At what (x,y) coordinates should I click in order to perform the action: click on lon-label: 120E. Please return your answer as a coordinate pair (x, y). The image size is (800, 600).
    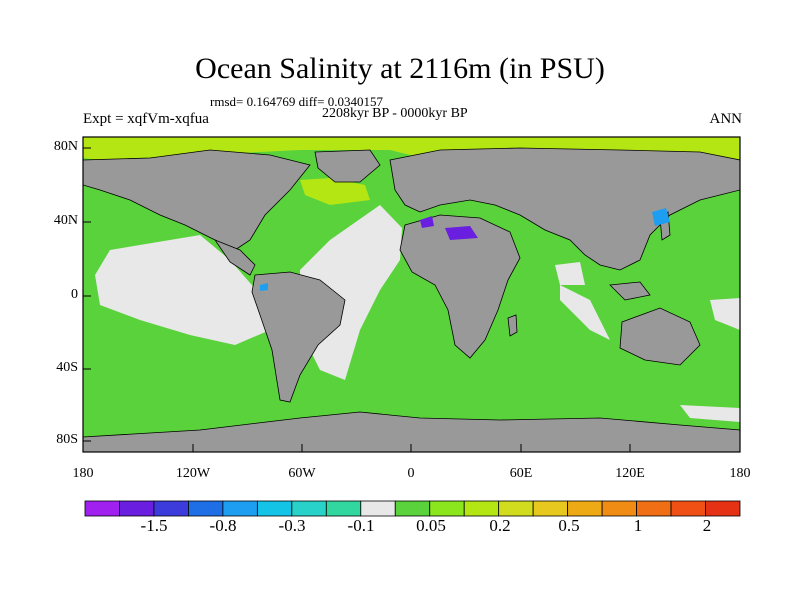
    Looking at the image, I should click on (630, 473).